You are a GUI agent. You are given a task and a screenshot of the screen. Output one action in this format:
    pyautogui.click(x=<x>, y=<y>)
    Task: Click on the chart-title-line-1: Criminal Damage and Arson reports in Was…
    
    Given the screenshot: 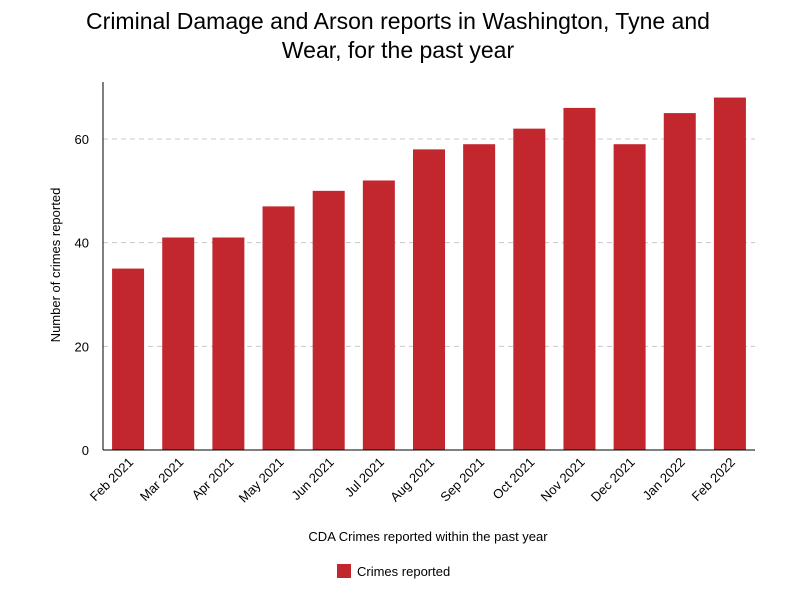 What is the action you would take?
    pyautogui.click(x=398, y=21)
    